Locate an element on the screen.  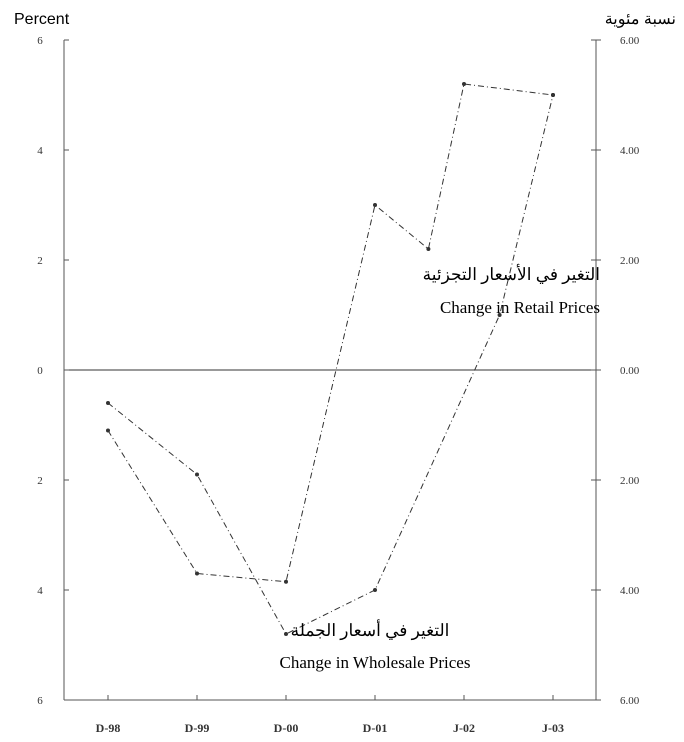
x-tick-label: J-02 is located at coordinates (464, 728).